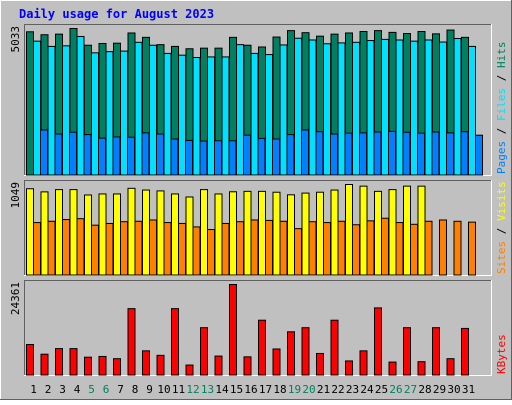  Describe the element at coordinates (501, 104) in the screenshot. I see `series-label-files: Files` at that location.